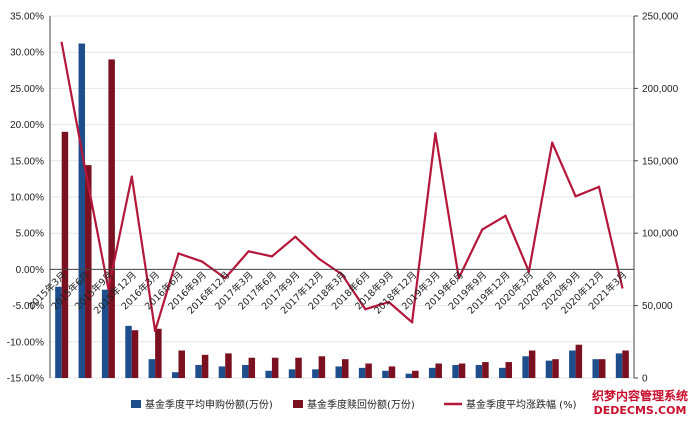 This screenshot has height=423, width=700. What do you see at coordinates (27, 125) in the screenshot?
I see `left-tick-label: 20.00%` at bounding box center [27, 125].